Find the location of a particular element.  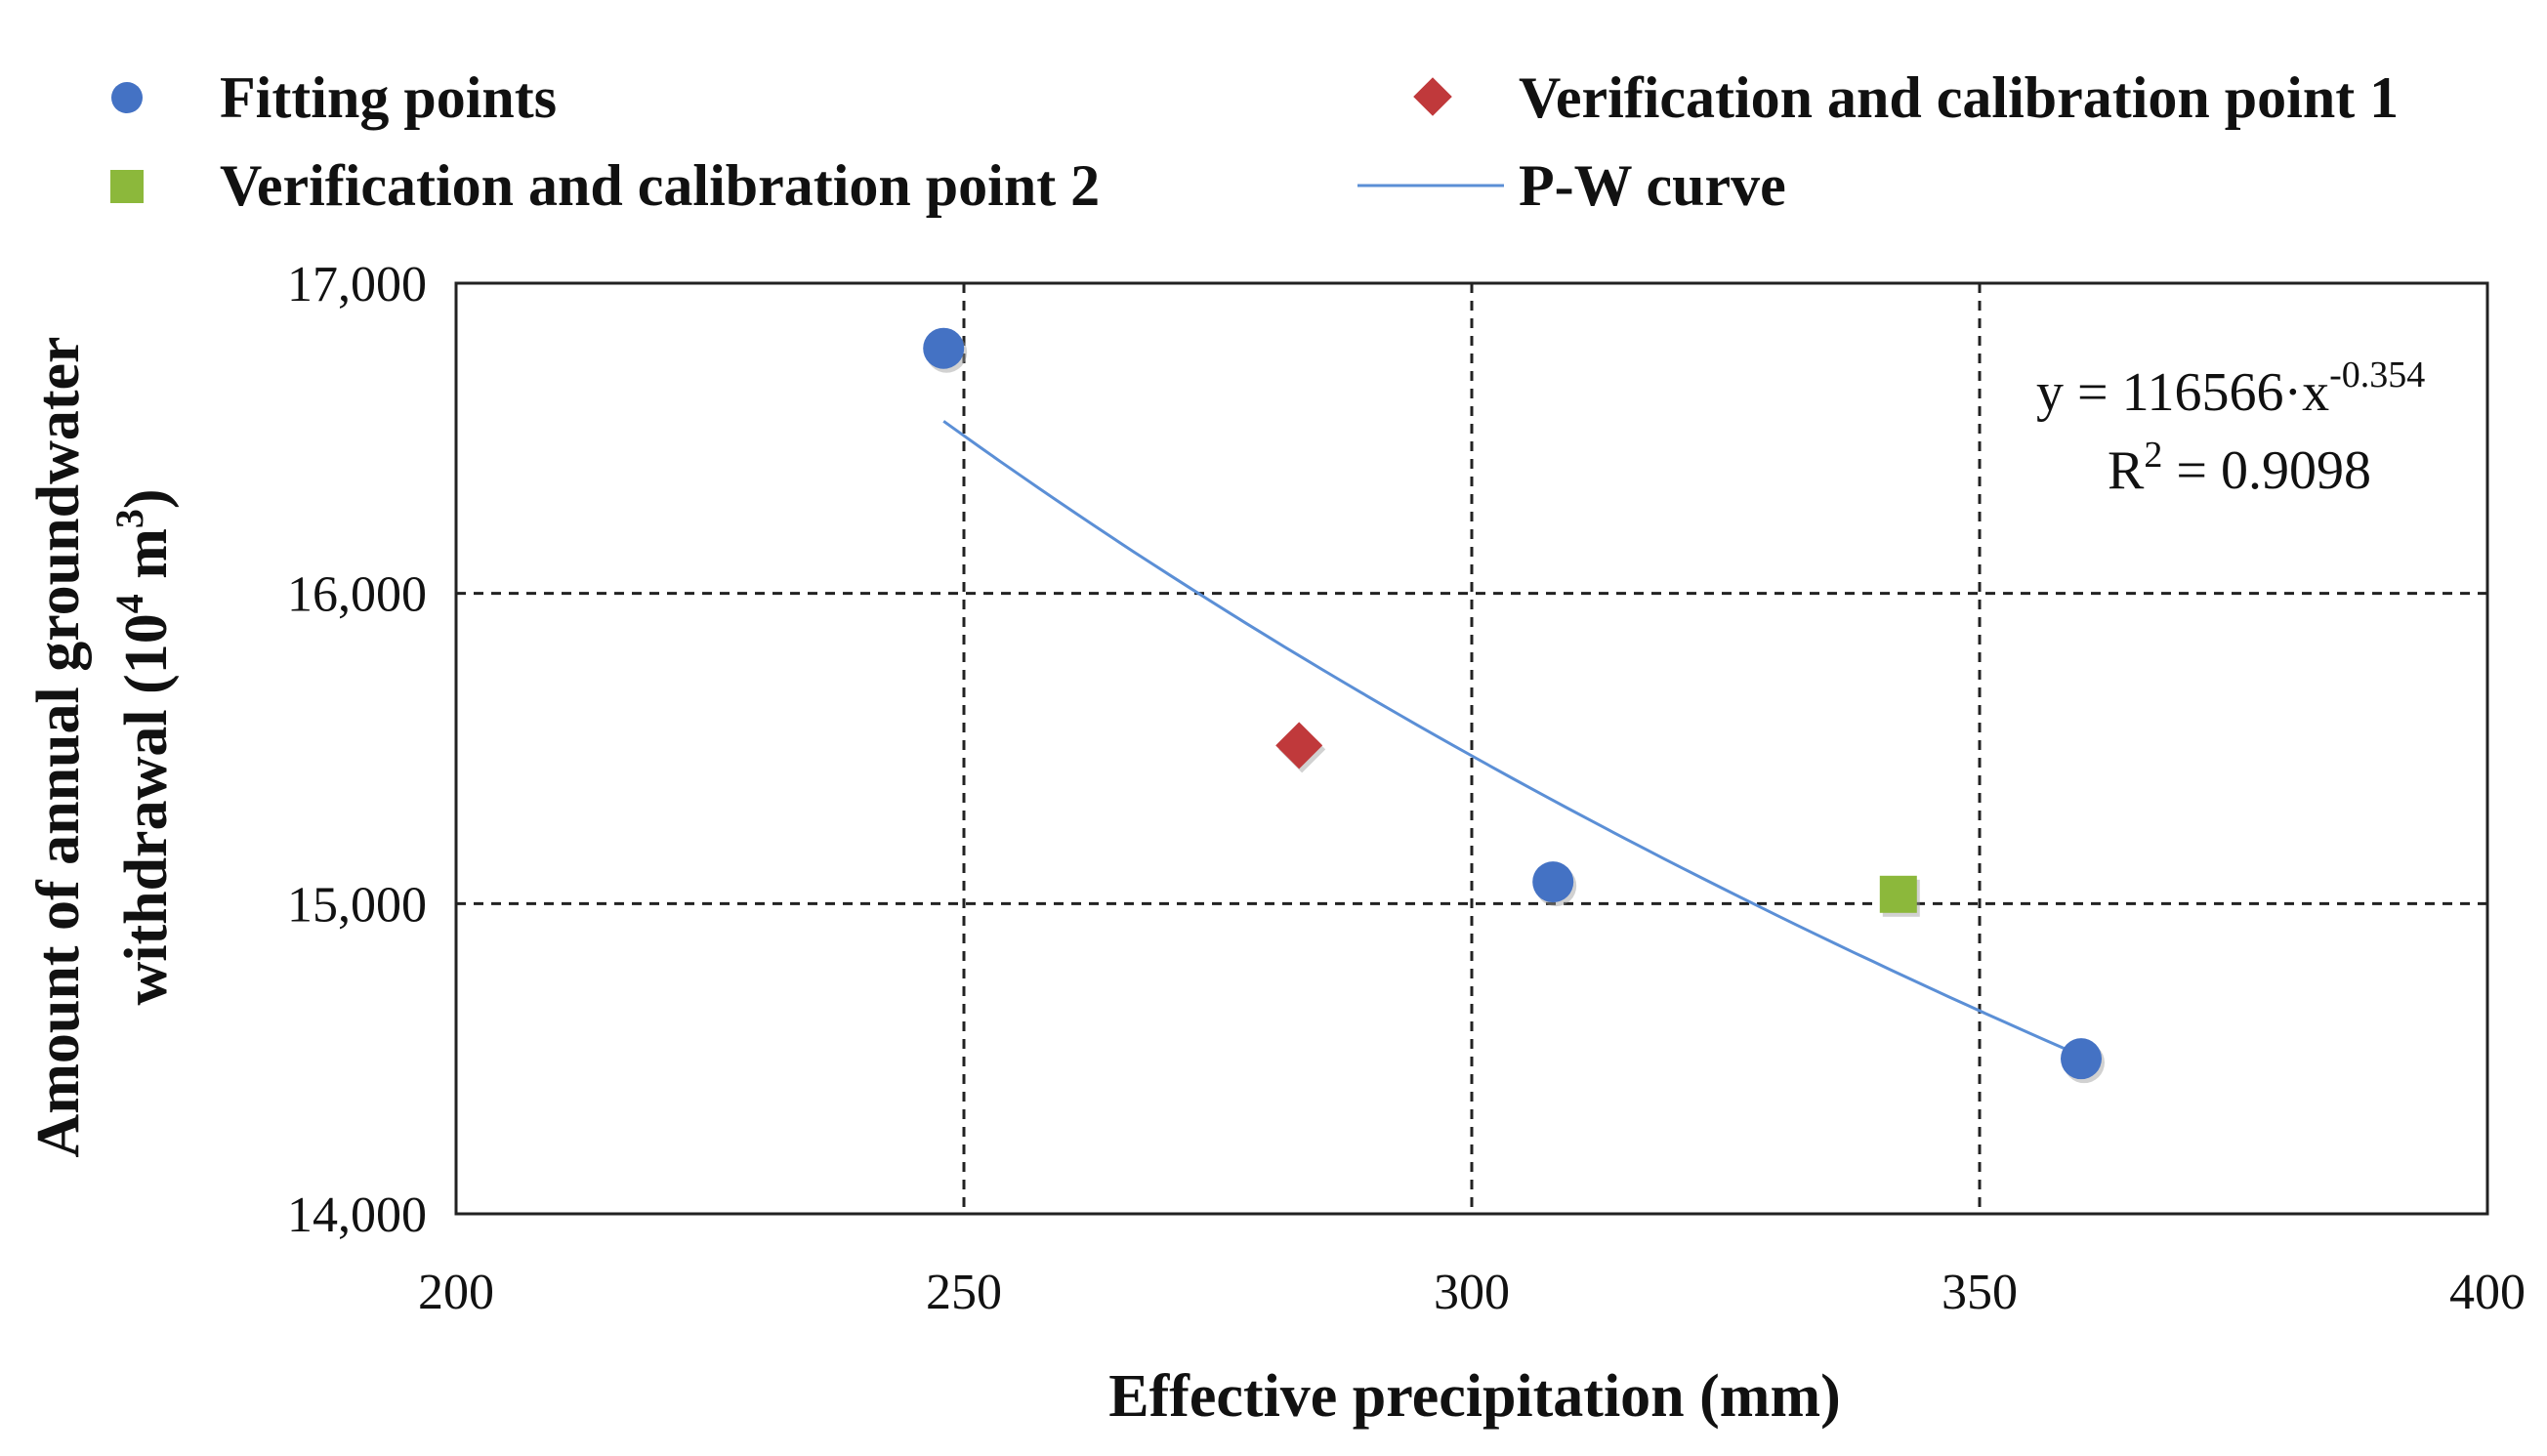

equation-exponent: -0.354 is located at coordinates (2377, 374).